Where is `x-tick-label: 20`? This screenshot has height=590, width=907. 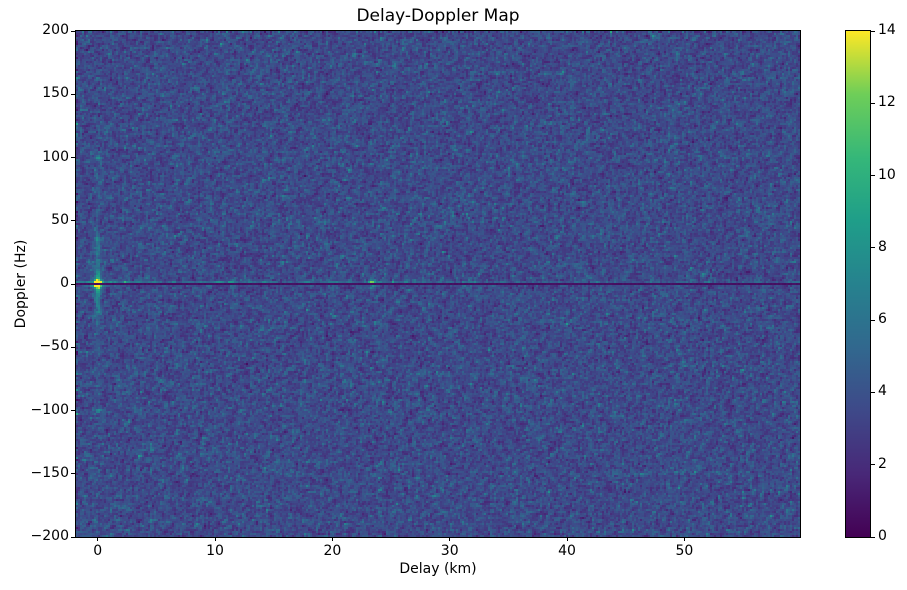
x-tick-label: 20 is located at coordinates (332, 551).